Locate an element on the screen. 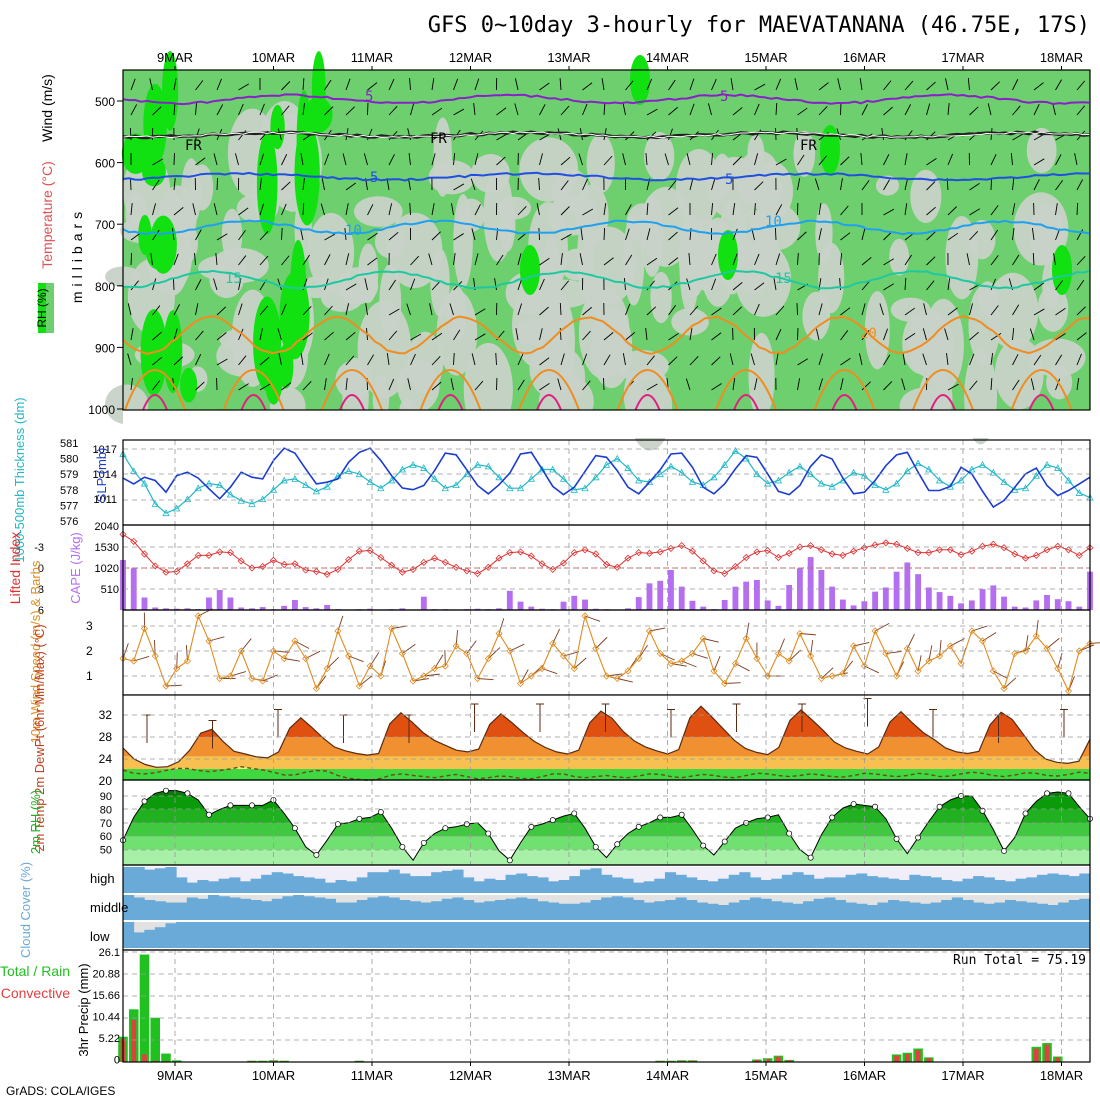 This screenshot has height=1100, width=1100. contour-label: 5 is located at coordinates (369, 97).